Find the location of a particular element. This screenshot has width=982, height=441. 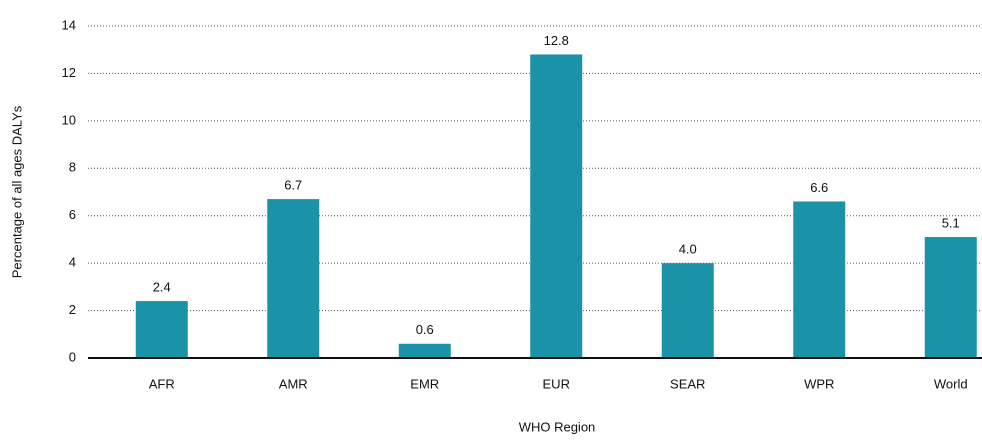

y-tick-label: 6 is located at coordinates (72, 214).